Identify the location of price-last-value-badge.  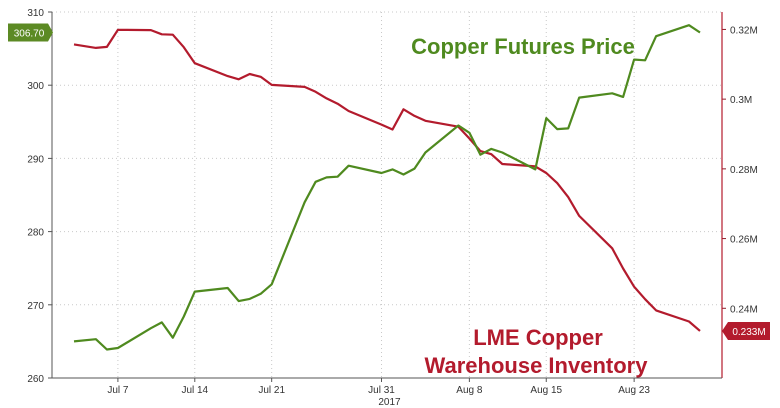
(30, 32).